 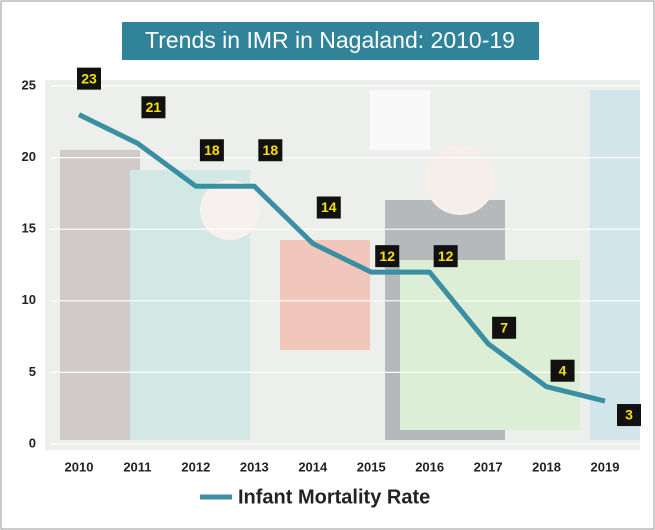 I want to click on y-tick-label: 0, so click(x=32, y=442).